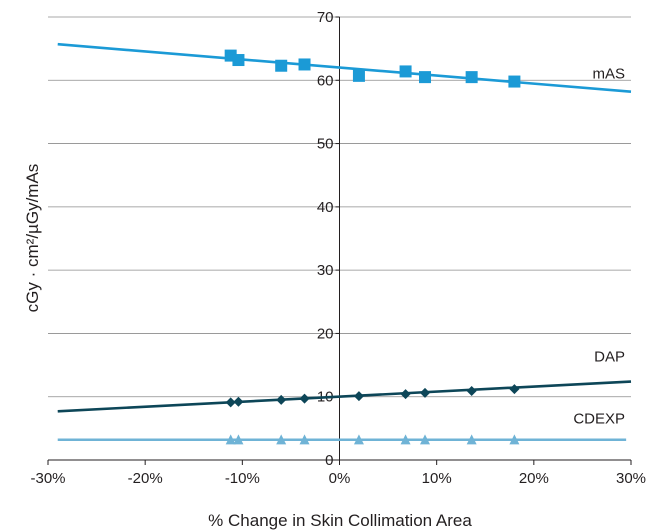  What do you see at coordinates (242, 478) in the screenshot?
I see `x-tick-label: -10%` at bounding box center [242, 478].